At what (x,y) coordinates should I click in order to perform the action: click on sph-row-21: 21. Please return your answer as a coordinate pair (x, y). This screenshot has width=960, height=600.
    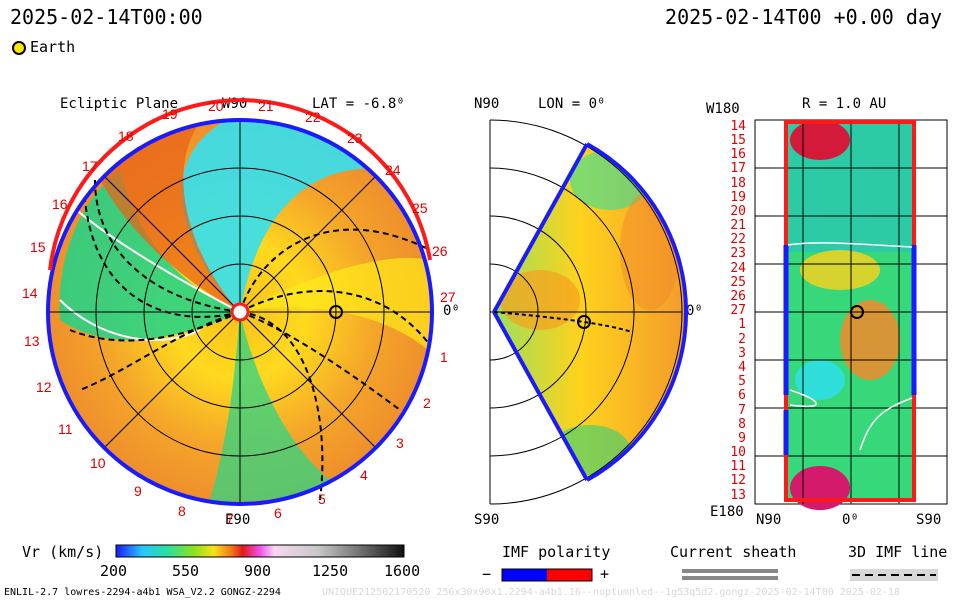
    Looking at the image, I should click on (738, 225).